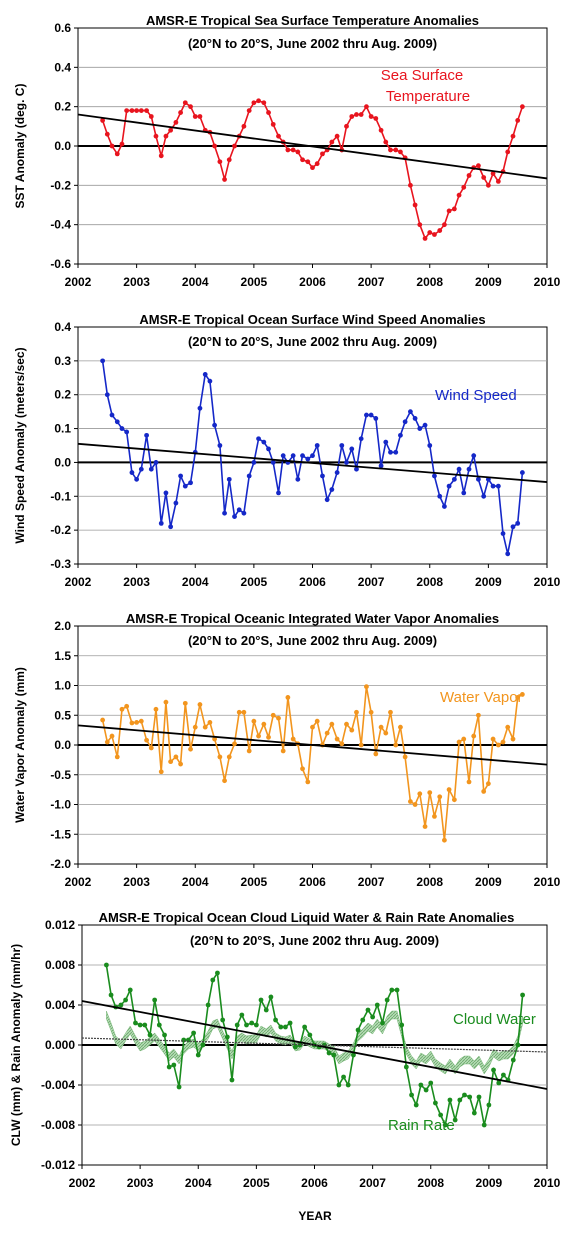  I want to click on y-tick-label: 0.012, so click(60, 925).